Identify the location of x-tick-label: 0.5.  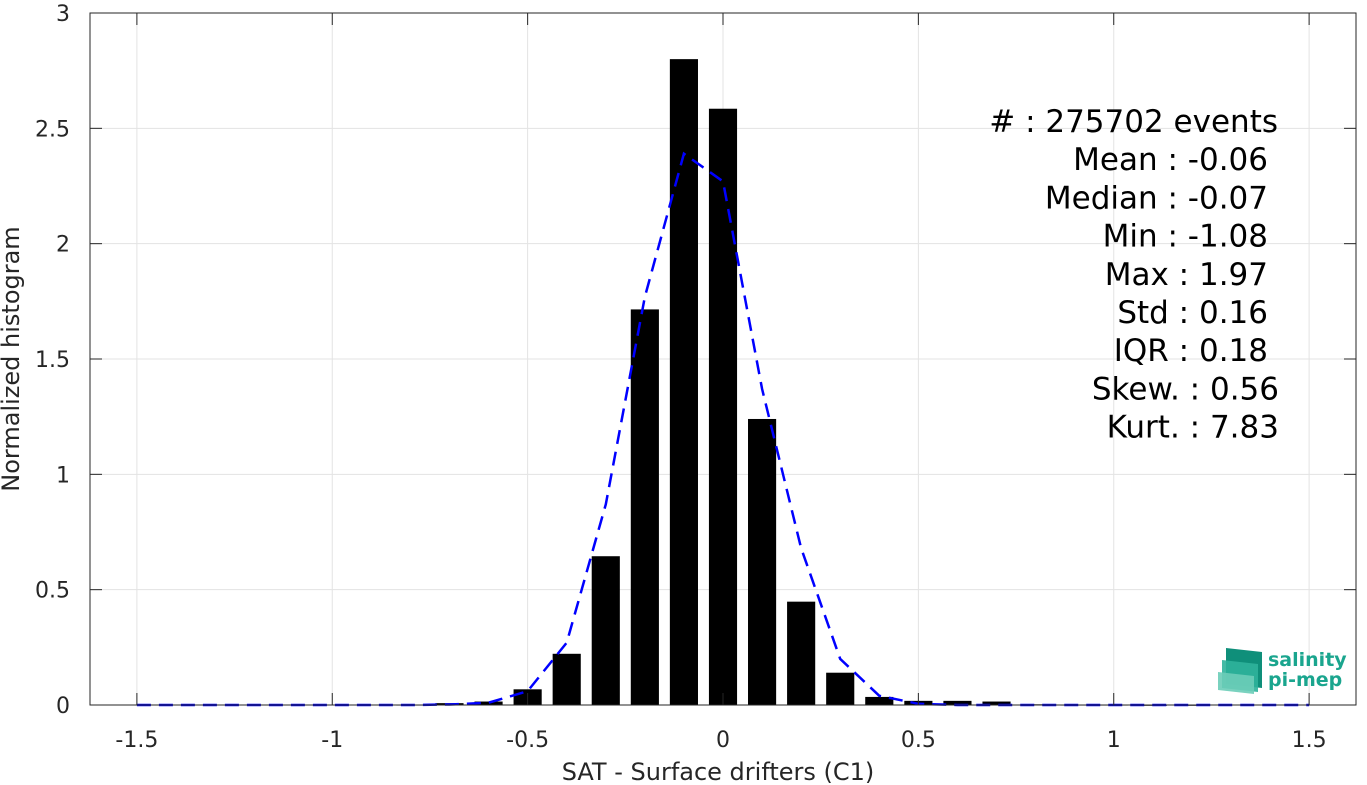
(918, 740).